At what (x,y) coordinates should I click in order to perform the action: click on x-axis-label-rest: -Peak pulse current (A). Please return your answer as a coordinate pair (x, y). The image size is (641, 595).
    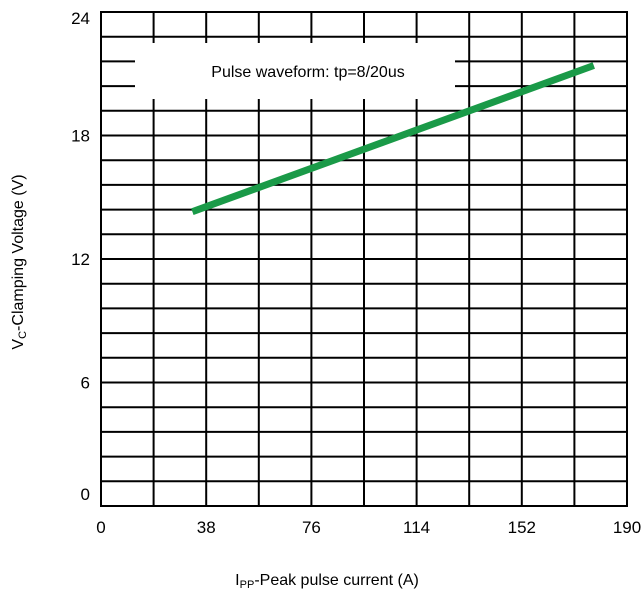
    Looking at the image, I should click on (336, 580).